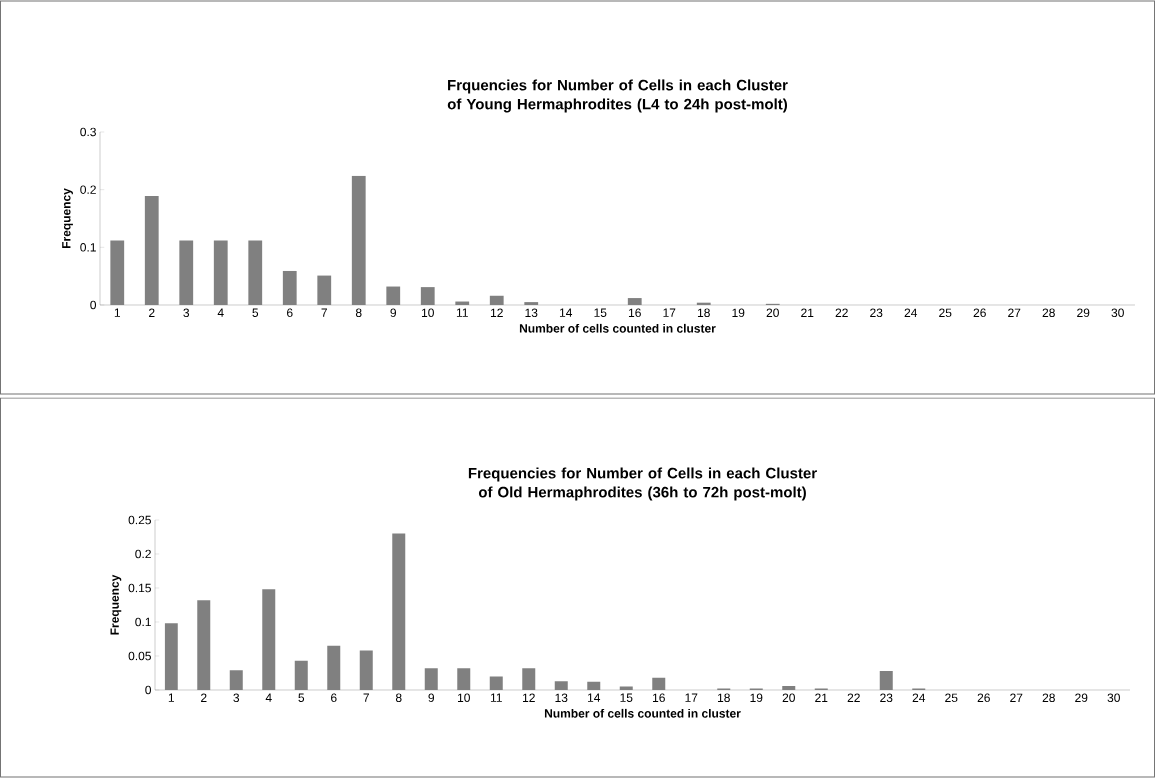 This screenshot has height=778, width=1155. What do you see at coordinates (642, 484) in the screenshot?
I see `chart-title: Frequencies for Number of Cells in each Cluster of Old Hermaphrodites (36h to 72h post-molt)` at bounding box center [642, 484].